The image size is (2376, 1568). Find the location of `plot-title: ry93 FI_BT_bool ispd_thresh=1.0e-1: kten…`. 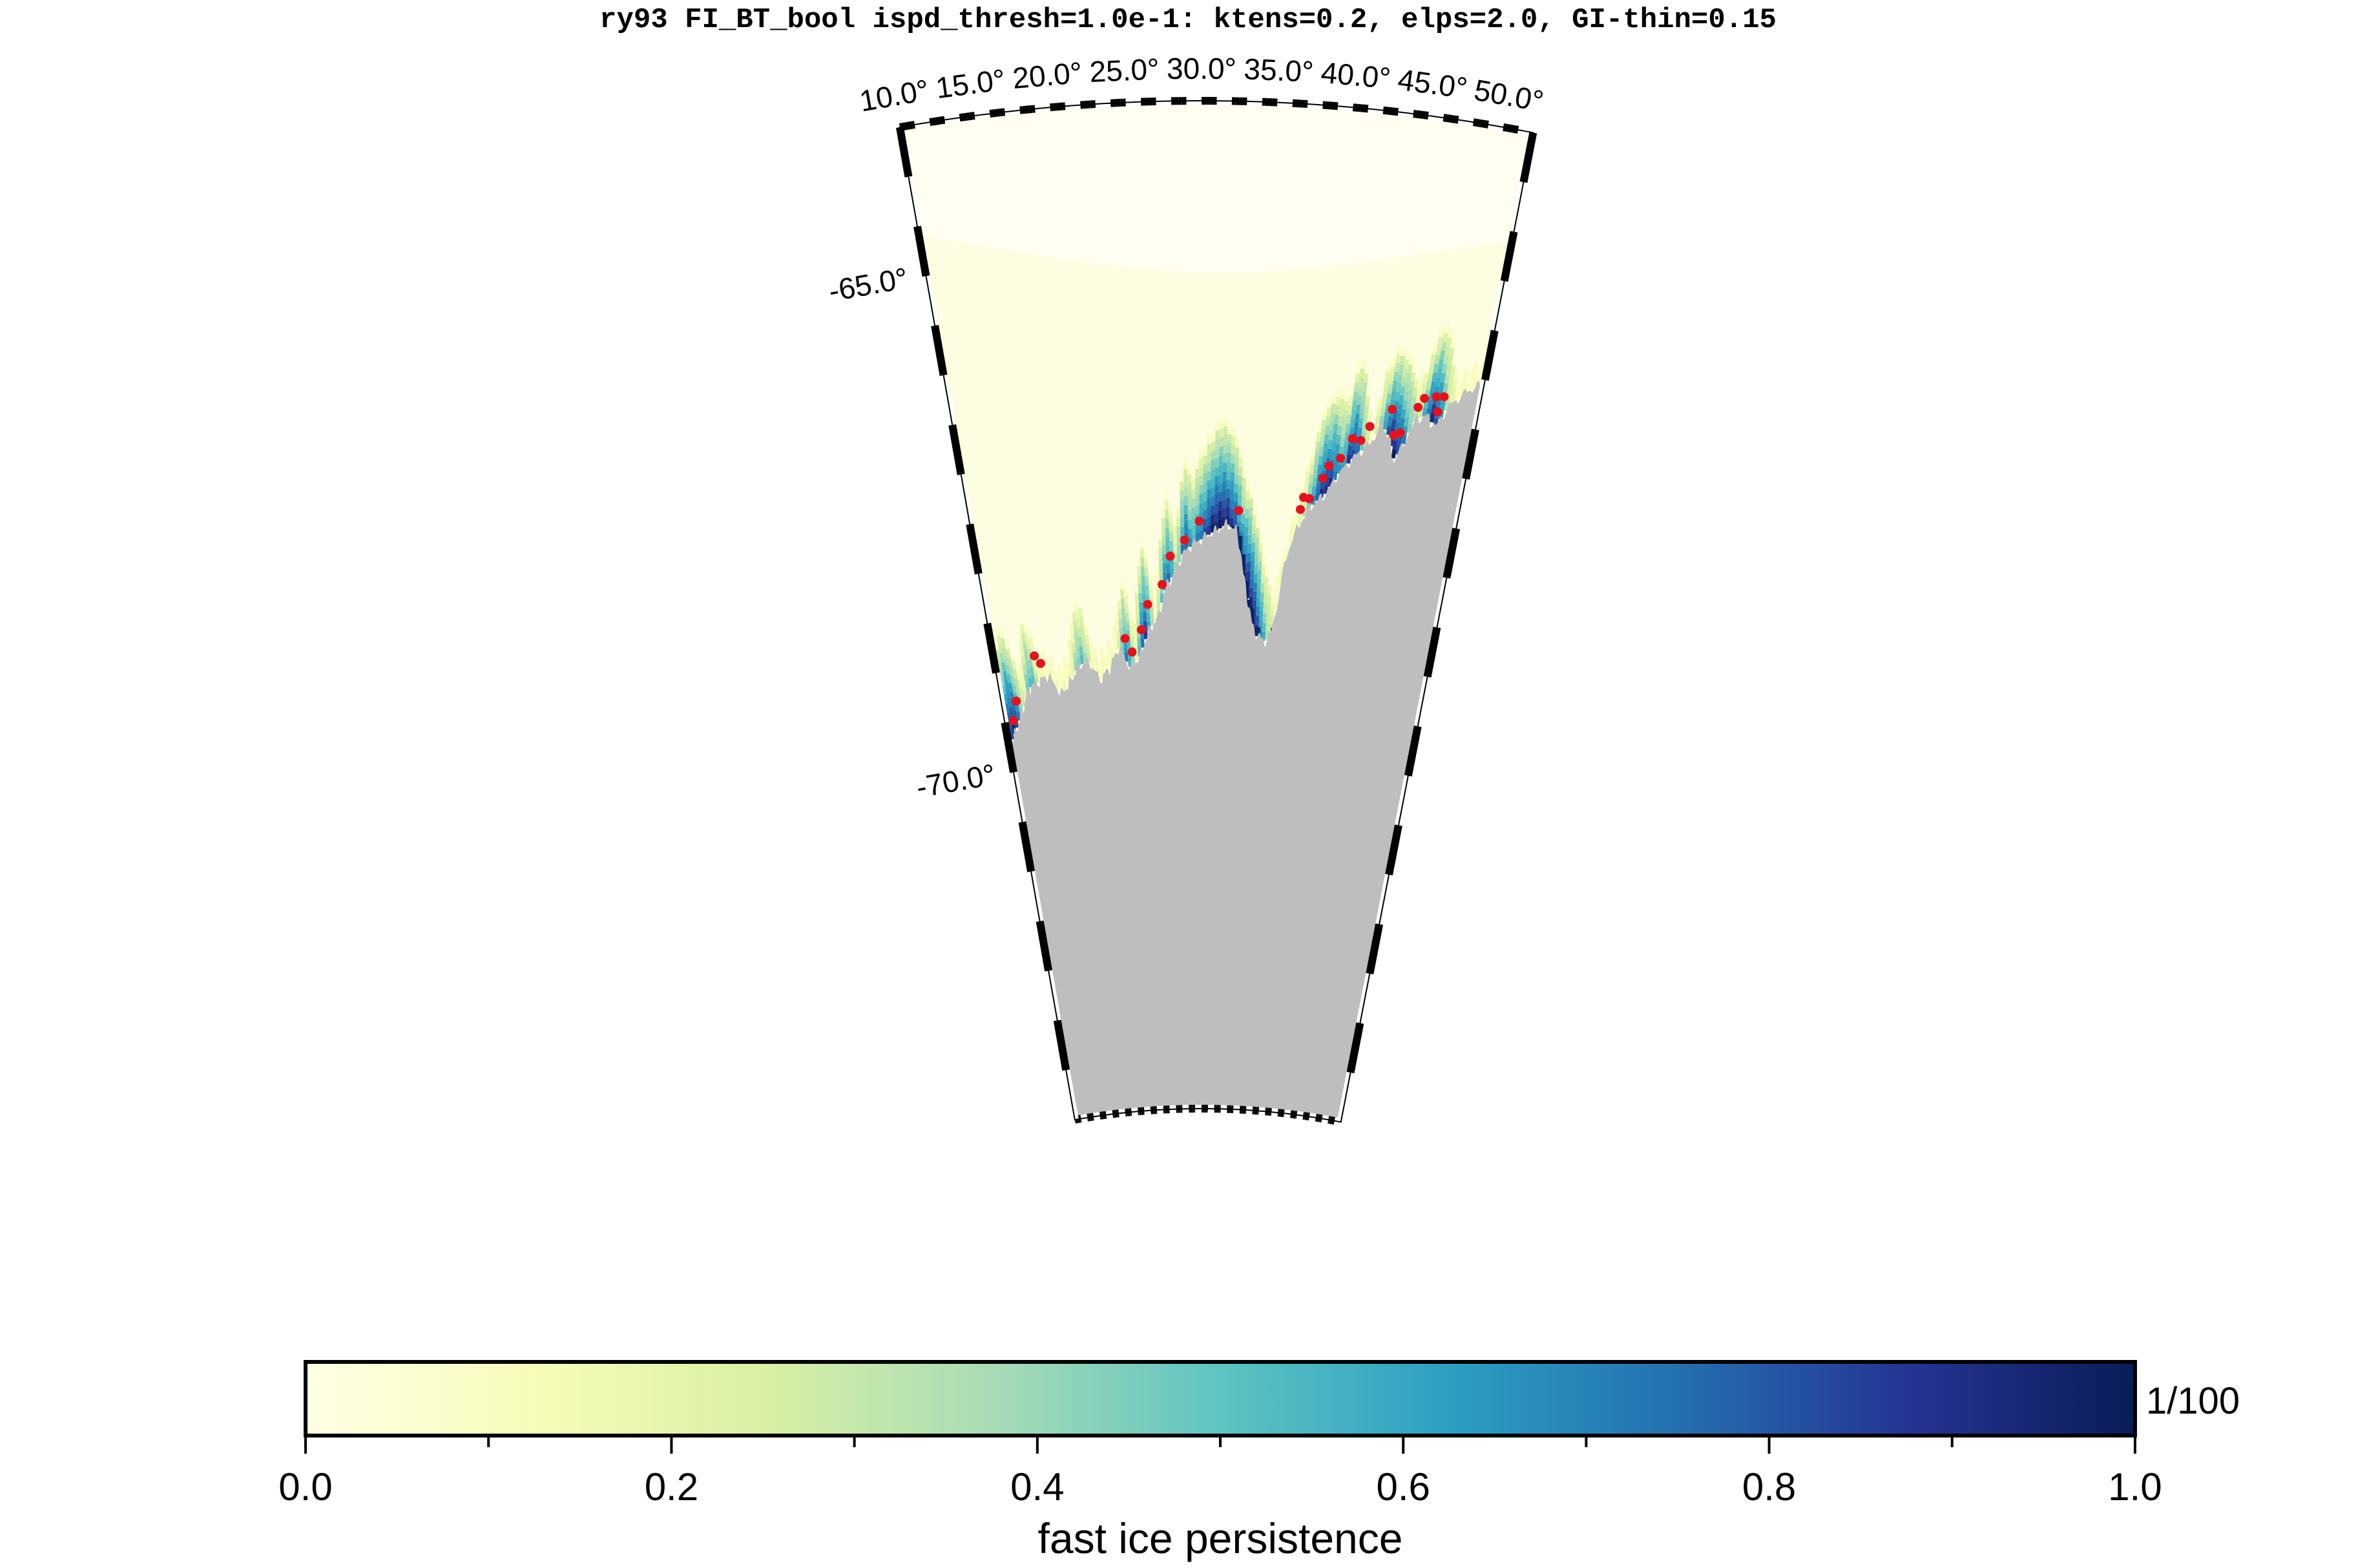

plot-title: ry93 FI_BT_bool ispd_thresh=1.0e-1: kten… is located at coordinates (1188, 20).